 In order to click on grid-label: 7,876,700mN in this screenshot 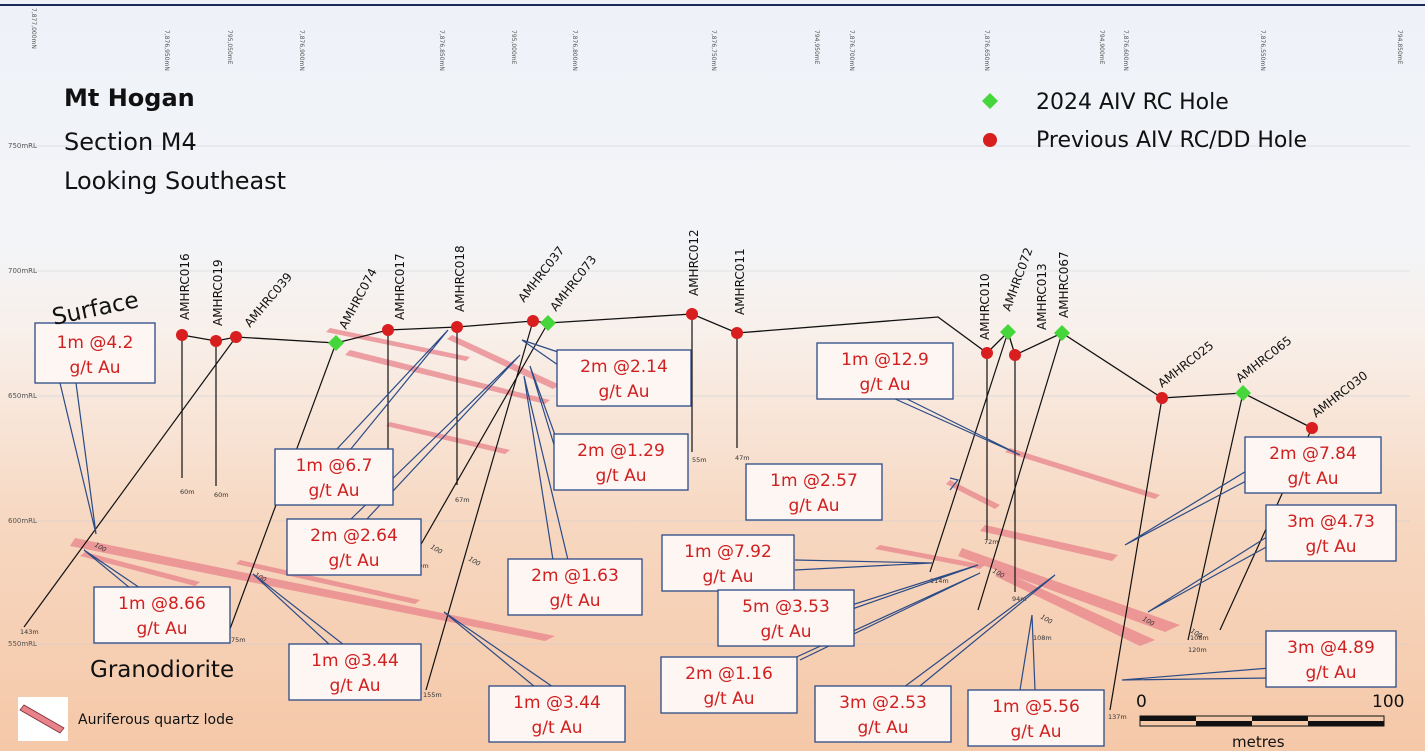, I will do `click(851, 50)`.